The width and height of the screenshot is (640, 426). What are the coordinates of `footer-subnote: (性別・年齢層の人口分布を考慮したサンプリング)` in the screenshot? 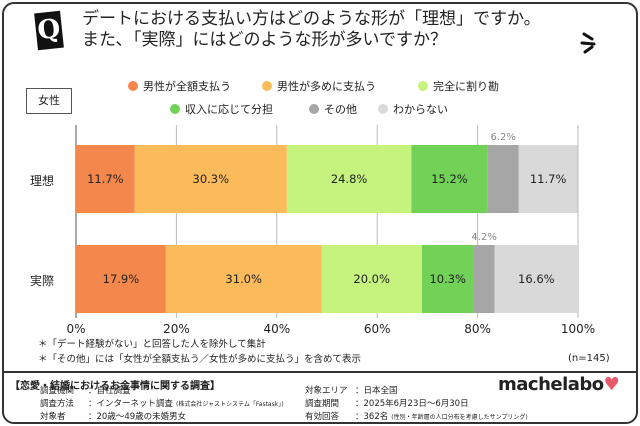 It's located at (459, 417).